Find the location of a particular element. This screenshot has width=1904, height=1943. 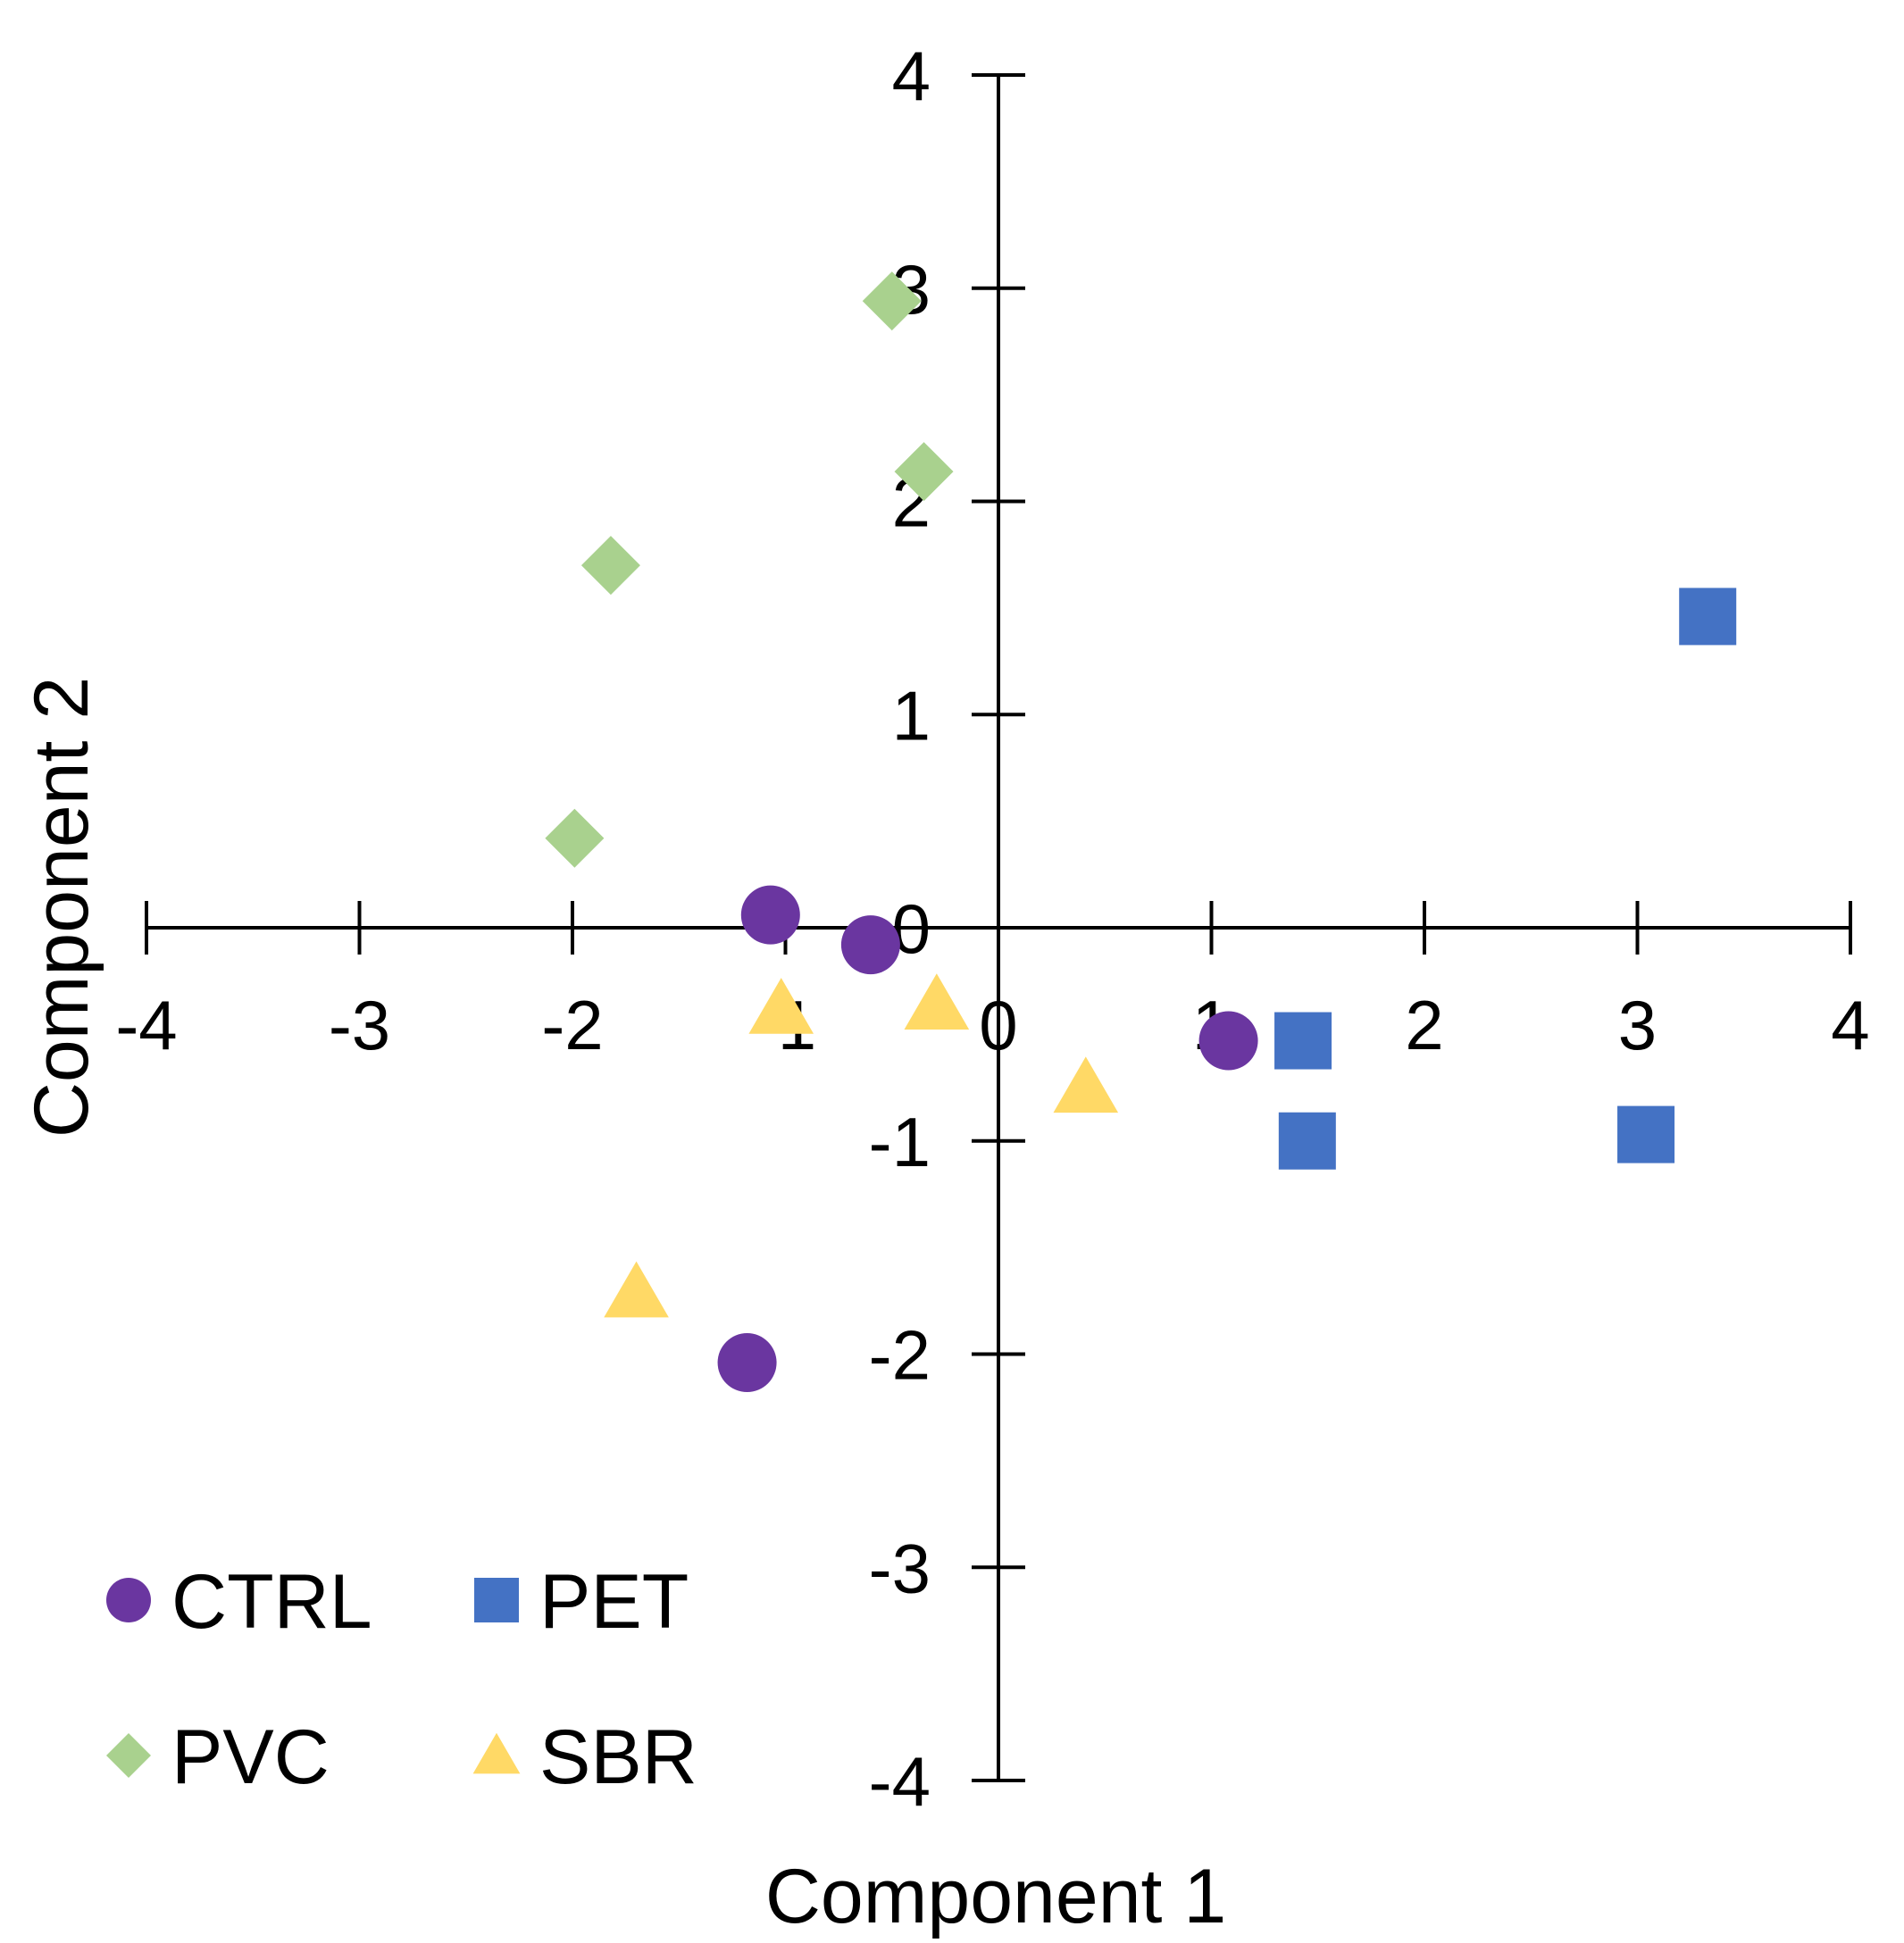

y-axis-title: Component 2 is located at coordinates (61, 907).